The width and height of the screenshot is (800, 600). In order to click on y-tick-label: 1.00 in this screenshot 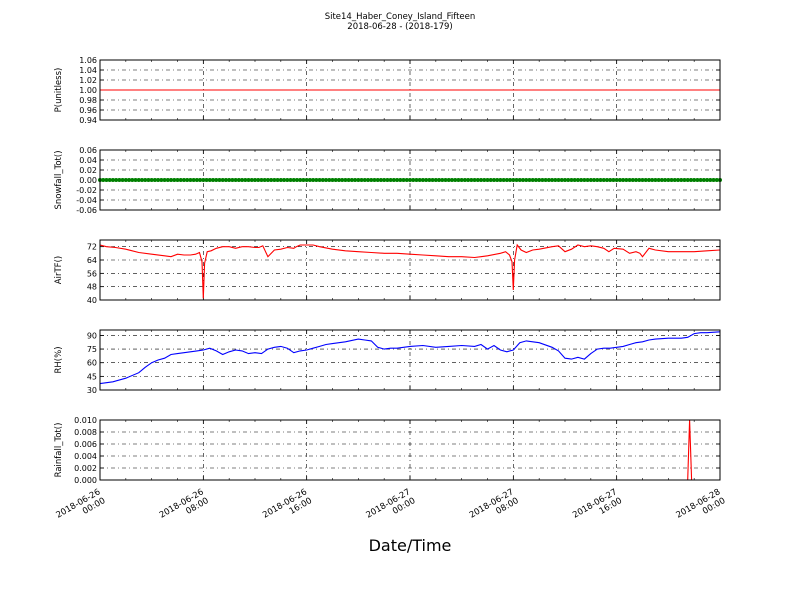, I will do `click(88, 90)`.